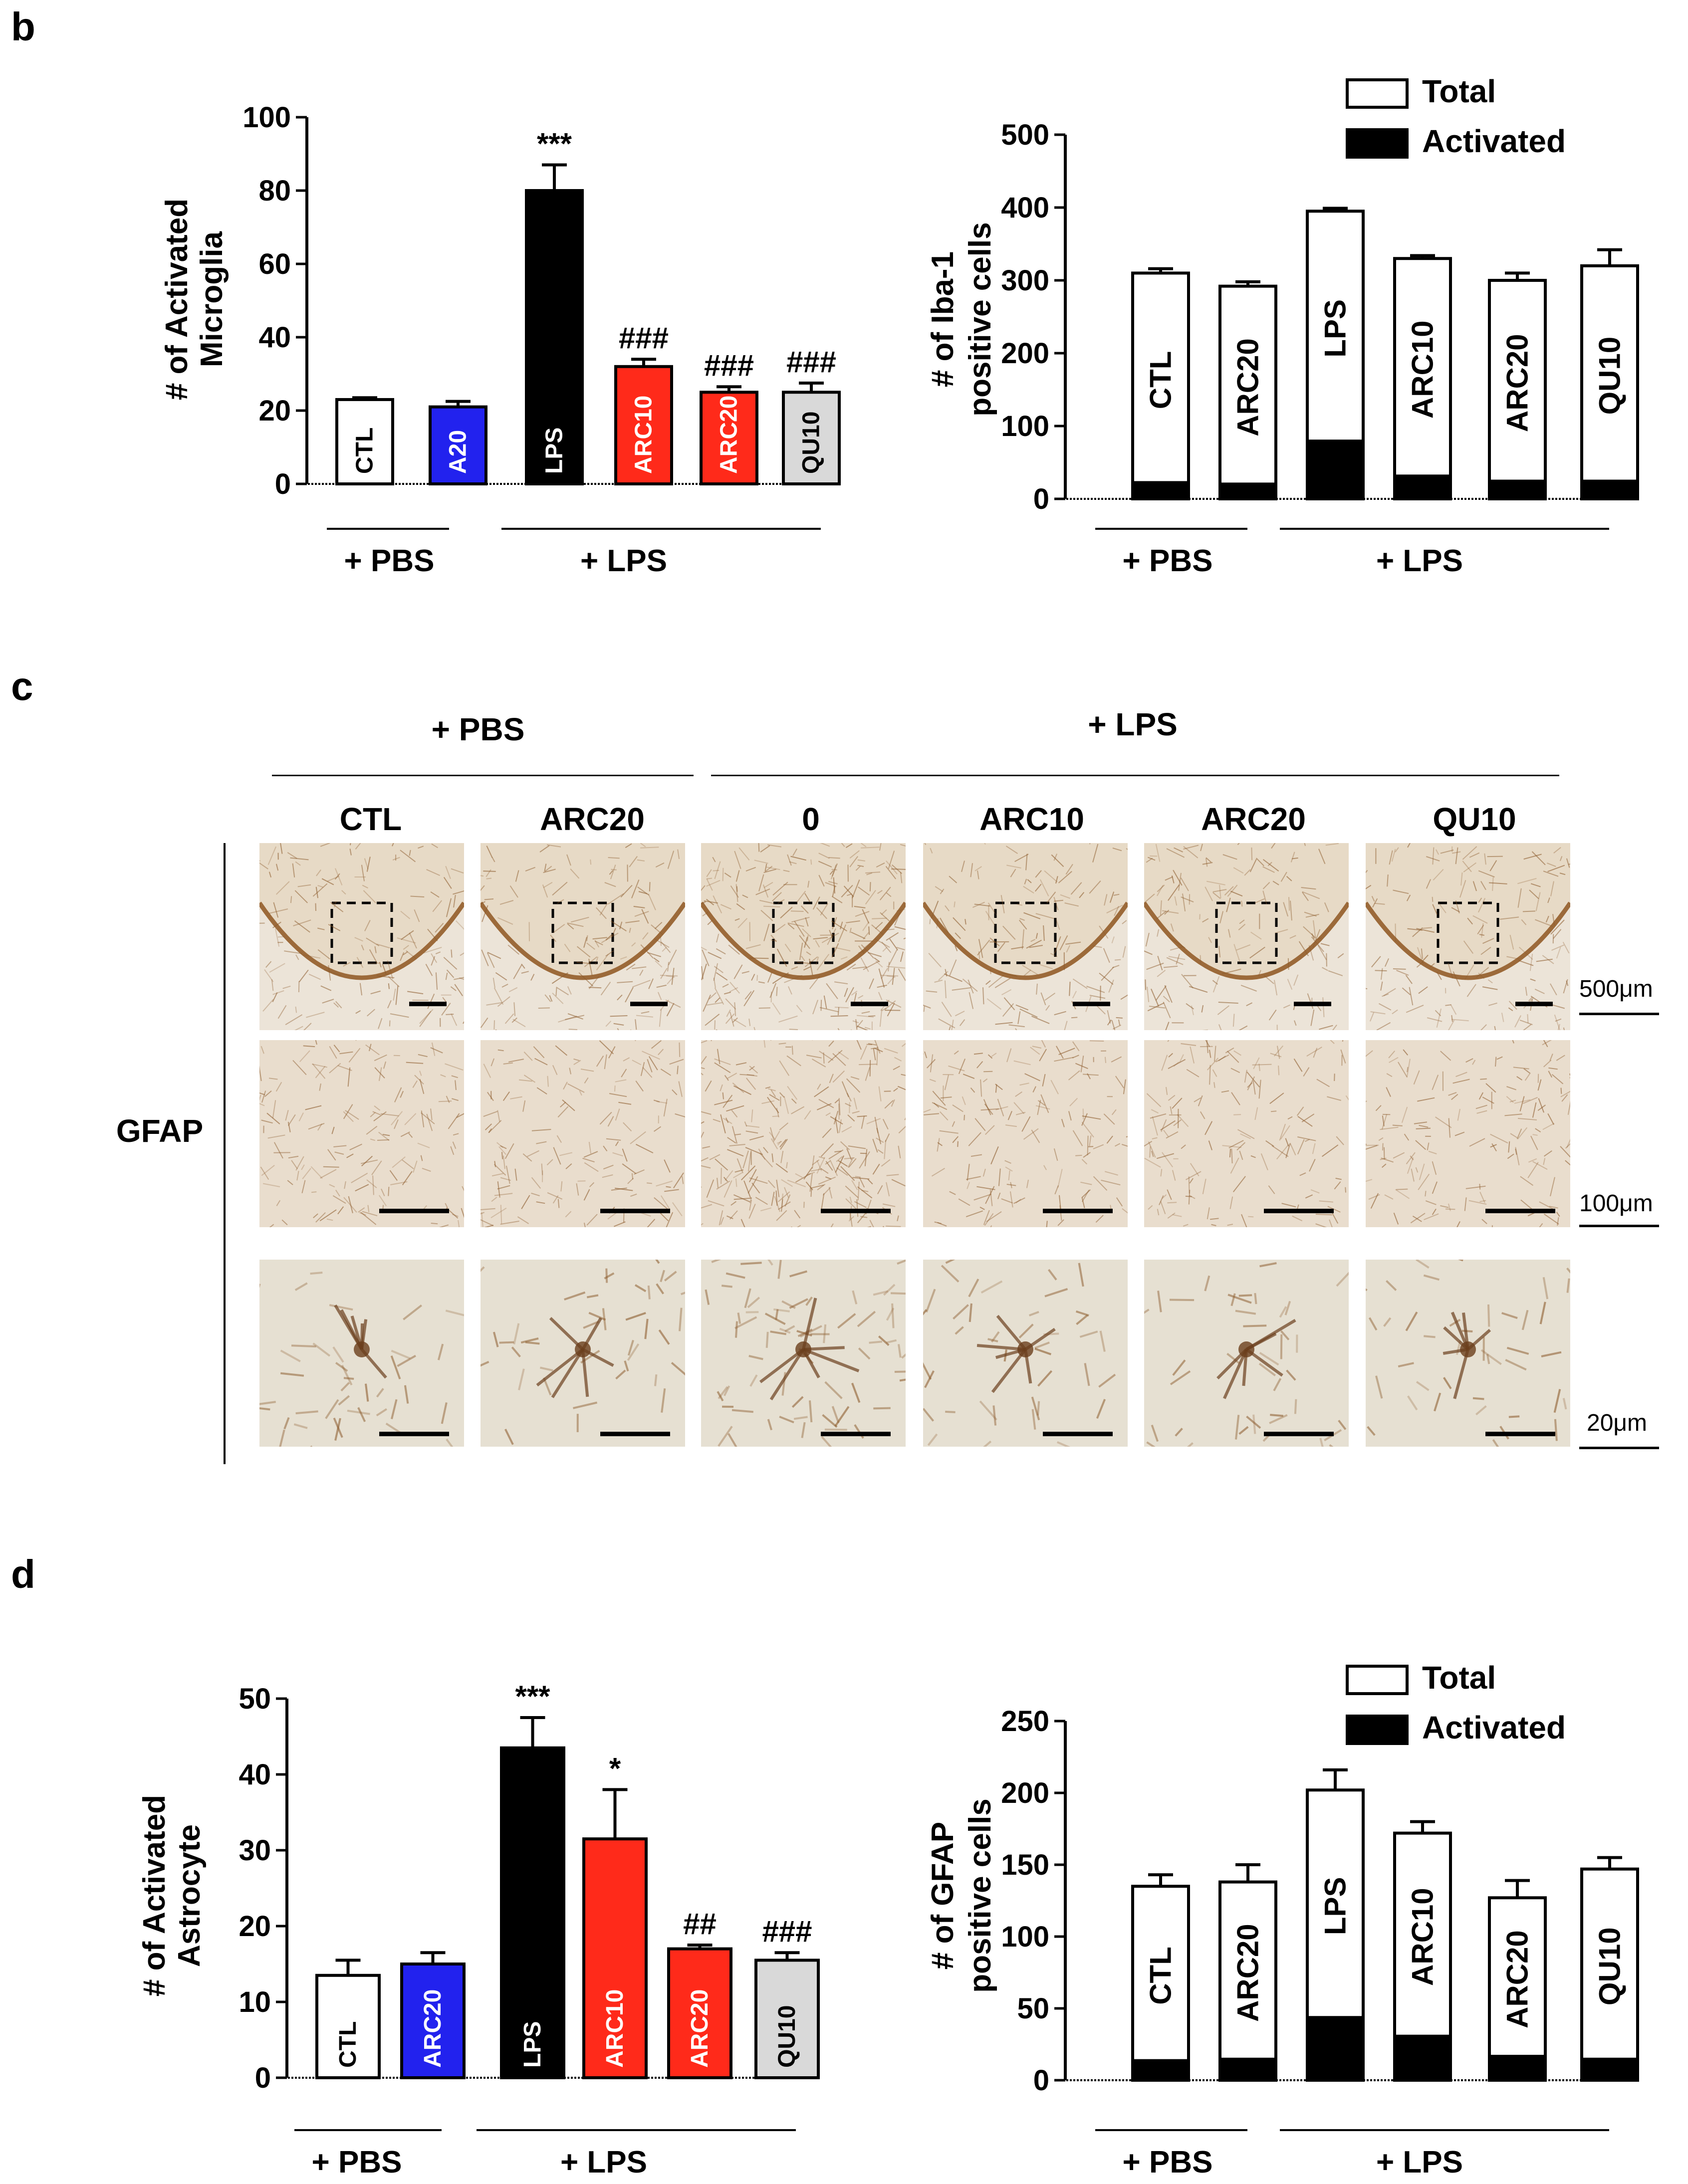  What do you see at coordinates (274, 411) in the screenshot?
I see `chart1-y-tick-label: 20` at bounding box center [274, 411].